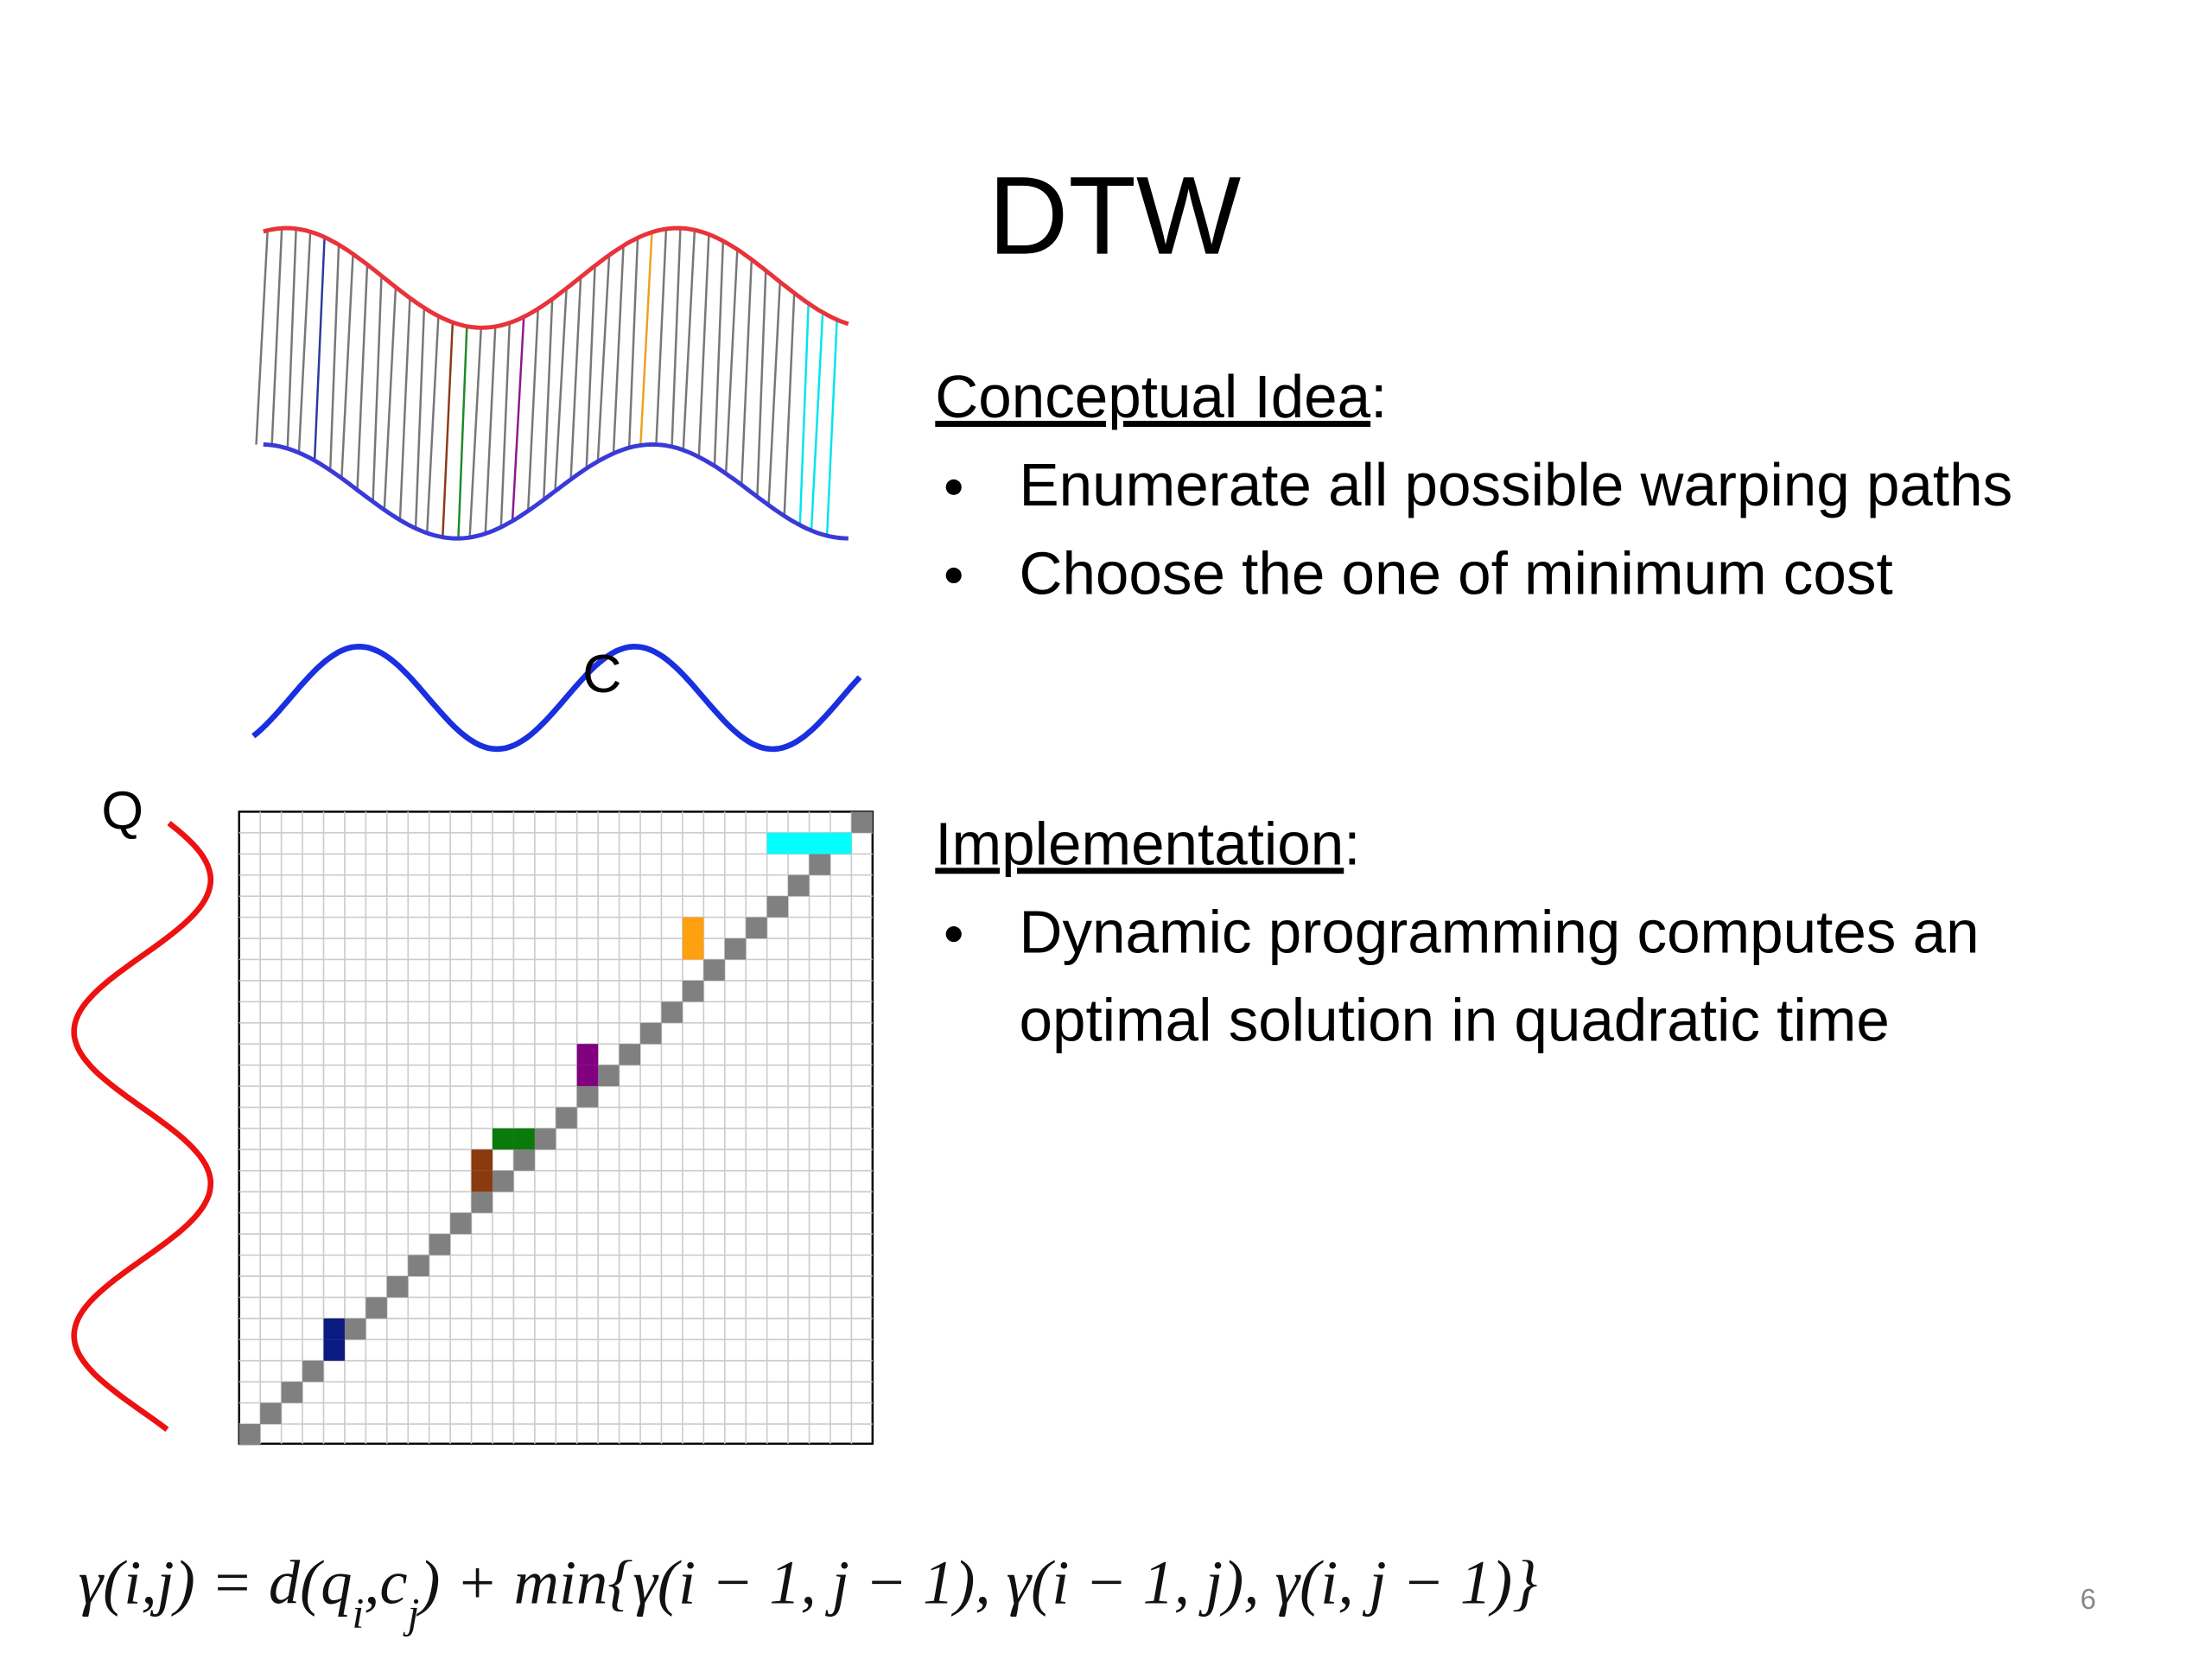 This screenshot has height=1659, width=2212. I want to click on bullet-text: Enumerate all possible warping paths, so click(1516, 484).